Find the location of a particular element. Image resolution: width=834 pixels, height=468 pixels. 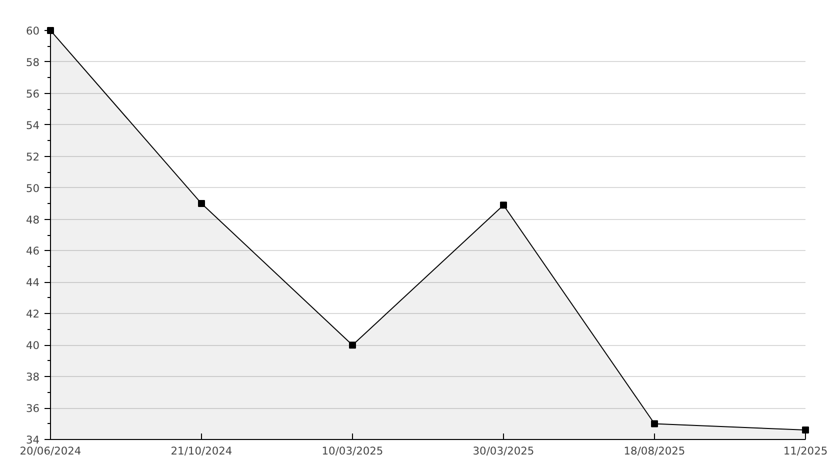

y-tick-label: 58 is located at coordinates (33, 62).